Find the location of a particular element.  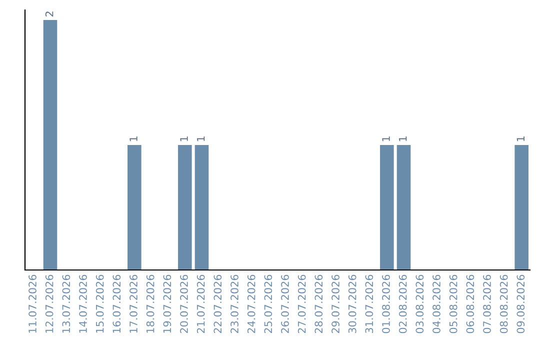

x-tick-label: 21.07.2026 is located at coordinates (200, 304).